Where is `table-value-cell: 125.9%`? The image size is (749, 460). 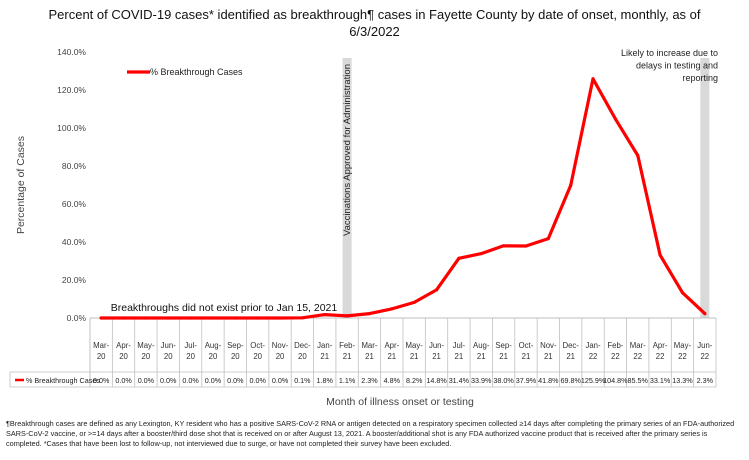
table-value-cell: 125.9% is located at coordinates (593, 380).